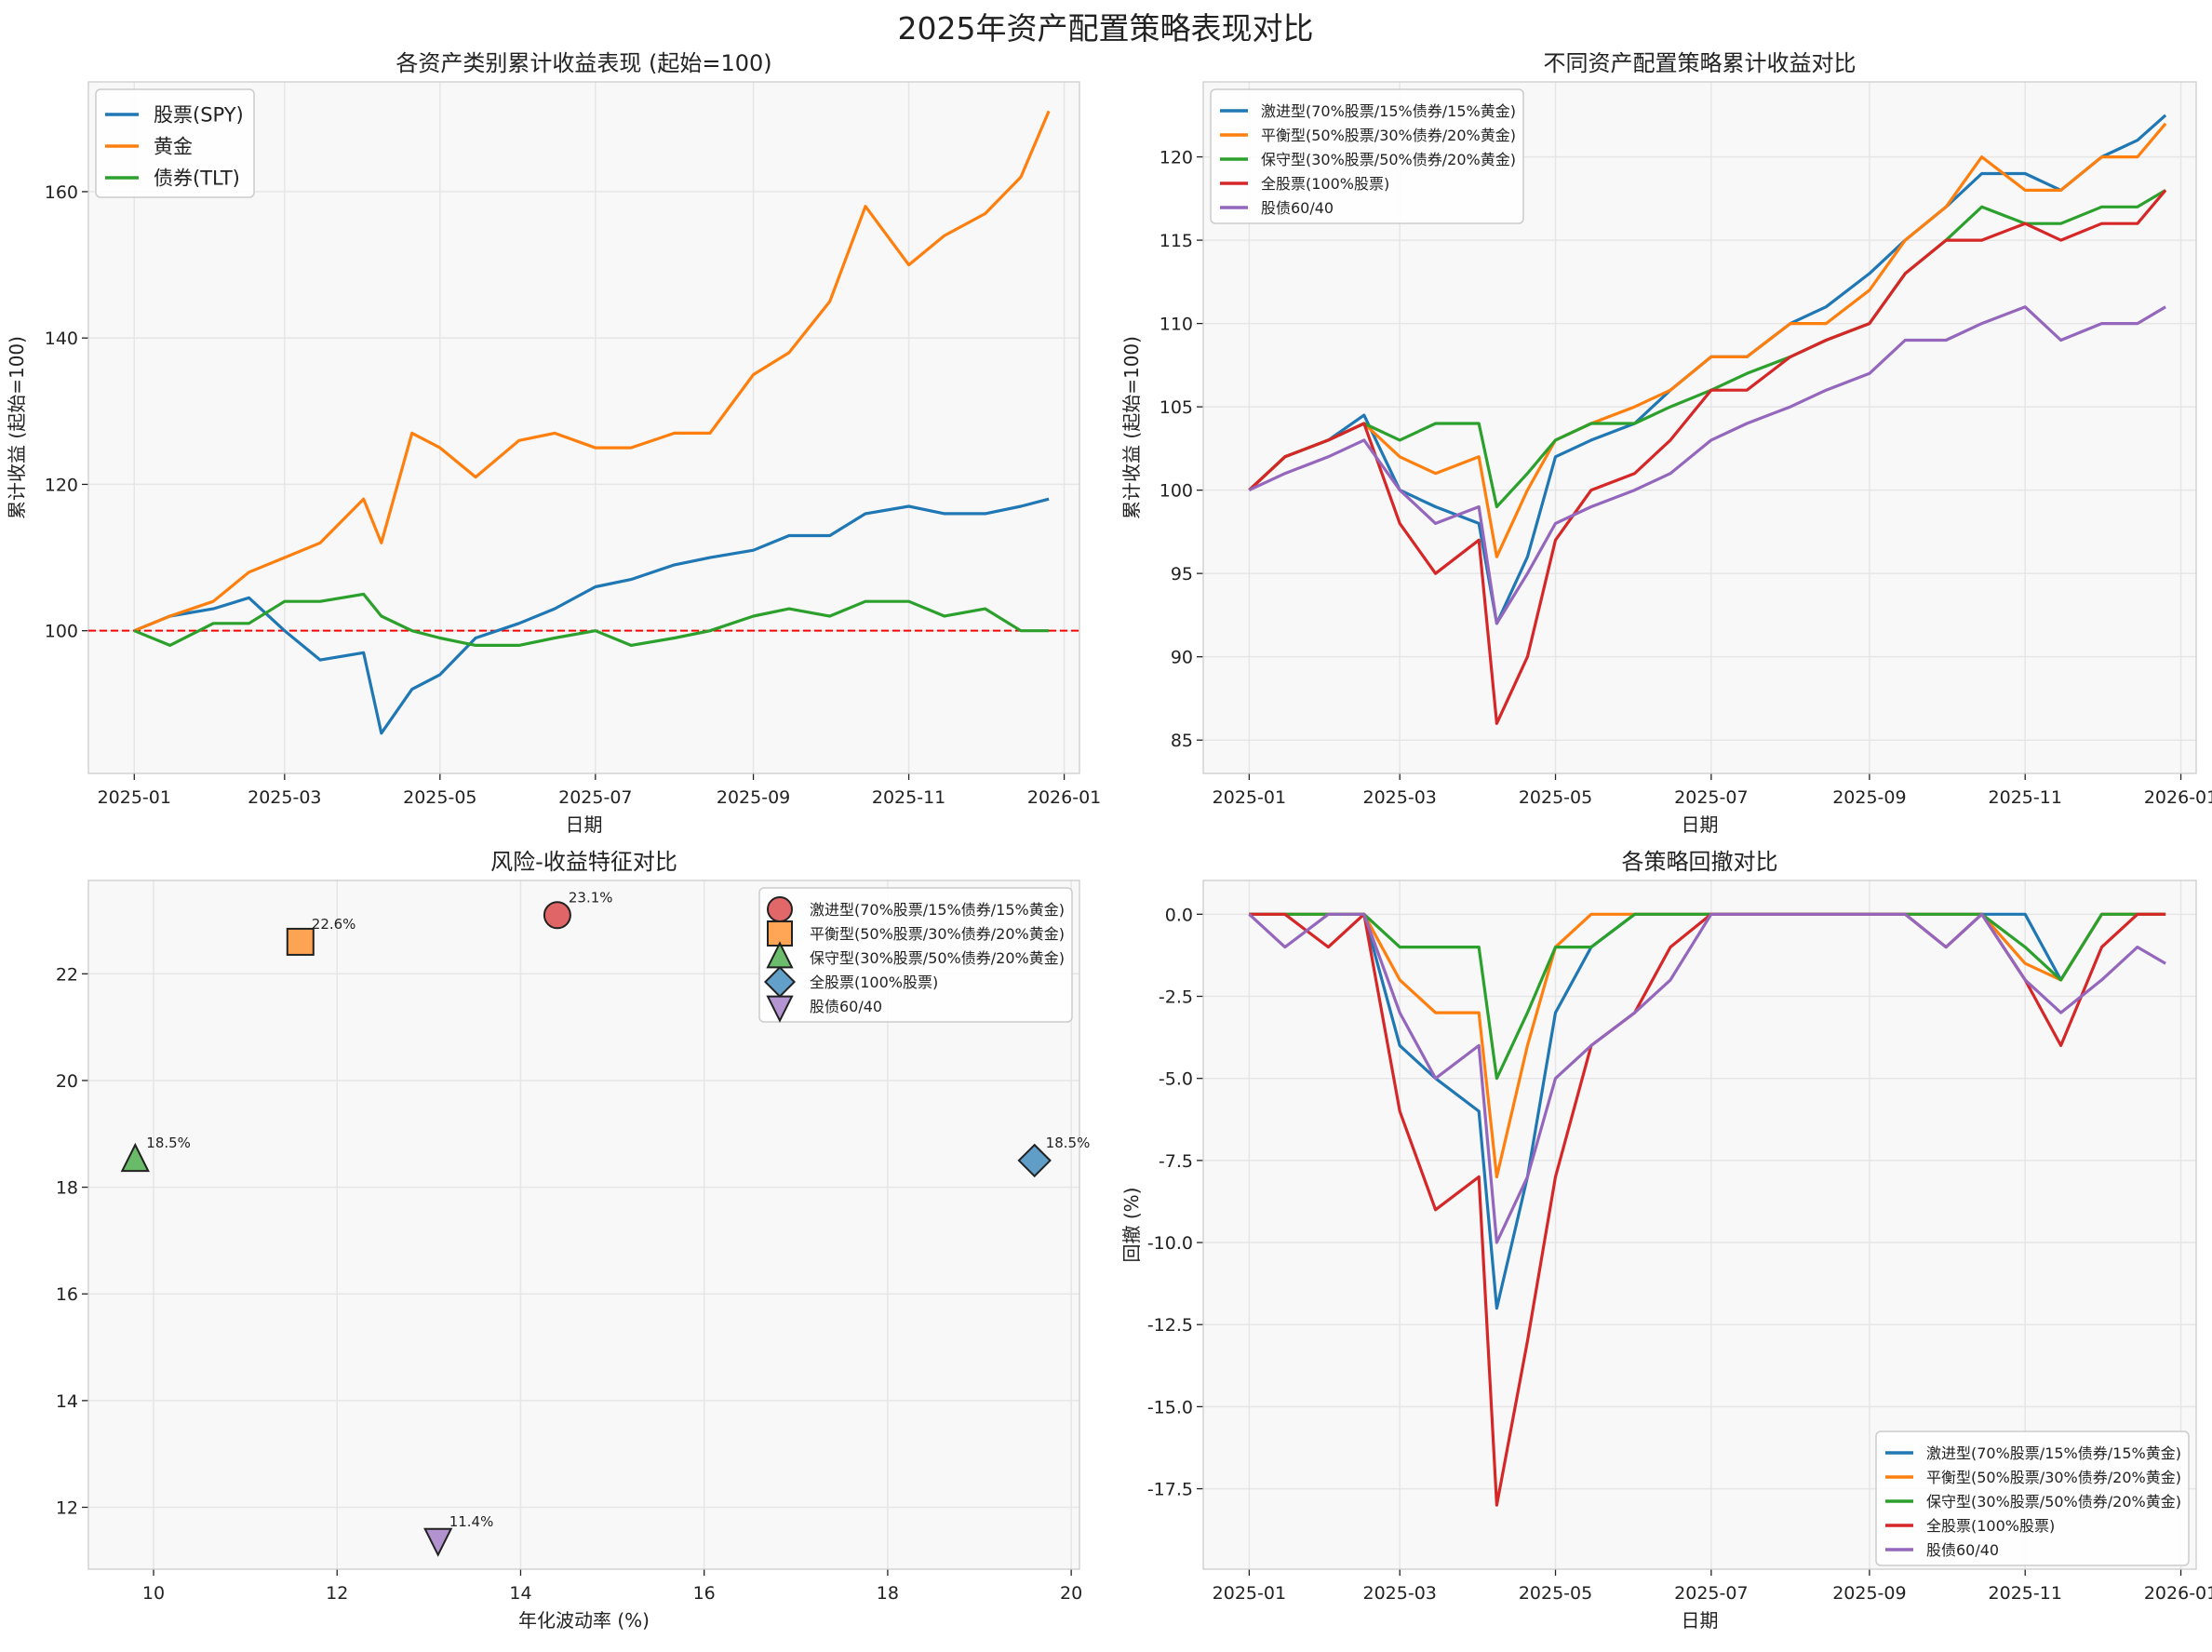 The width and height of the screenshot is (2212, 1652). What do you see at coordinates (583, 63) in the screenshot?
I see `chart-title: 各资产类别累计收益表现 (起始=100)` at bounding box center [583, 63].